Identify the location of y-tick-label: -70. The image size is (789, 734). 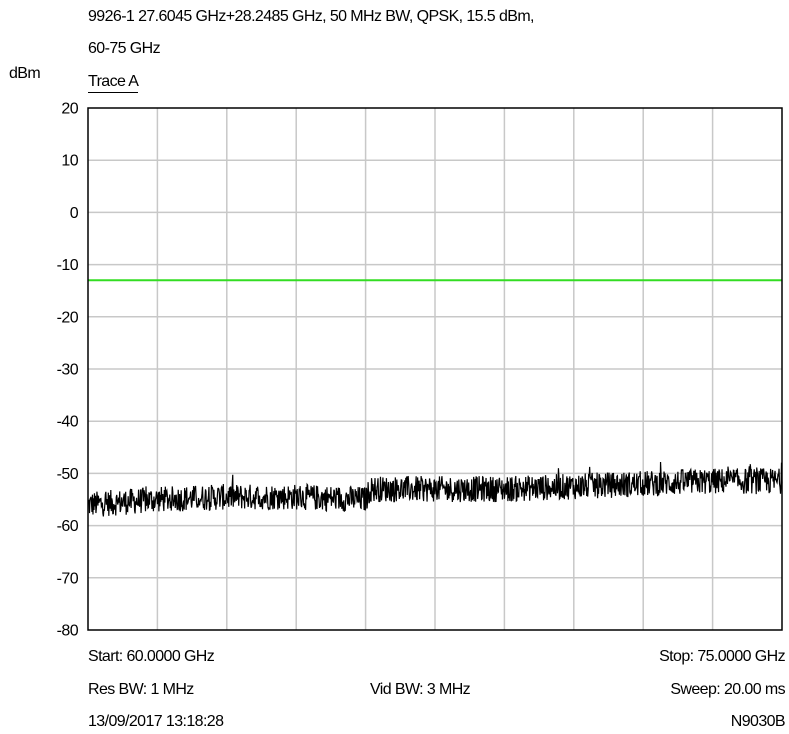
(68, 578).